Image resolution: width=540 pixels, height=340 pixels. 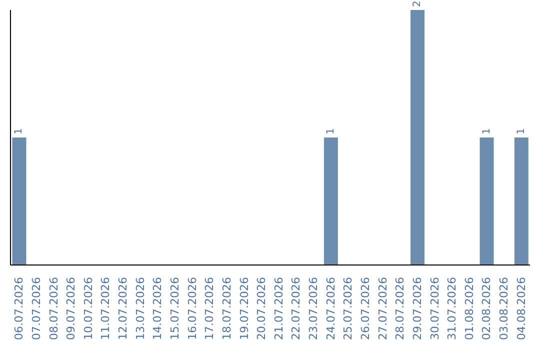 What do you see at coordinates (313, 308) in the screenshot?
I see `x-tick-label: 23.07.2026` at bounding box center [313, 308].